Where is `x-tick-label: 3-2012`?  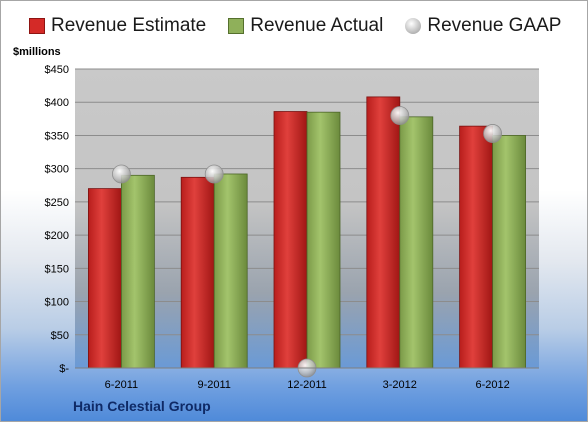
x-tick-label: 3-2012 is located at coordinates (400, 385).